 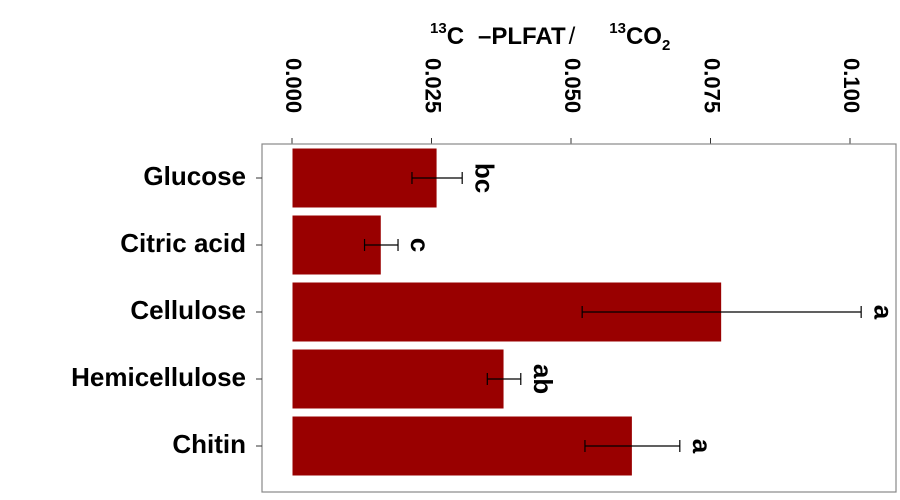 What do you see at coordinates (433, 85) in the screenshot?
I see `x-tick-label: 0.025` at bounding box center [433, 85].